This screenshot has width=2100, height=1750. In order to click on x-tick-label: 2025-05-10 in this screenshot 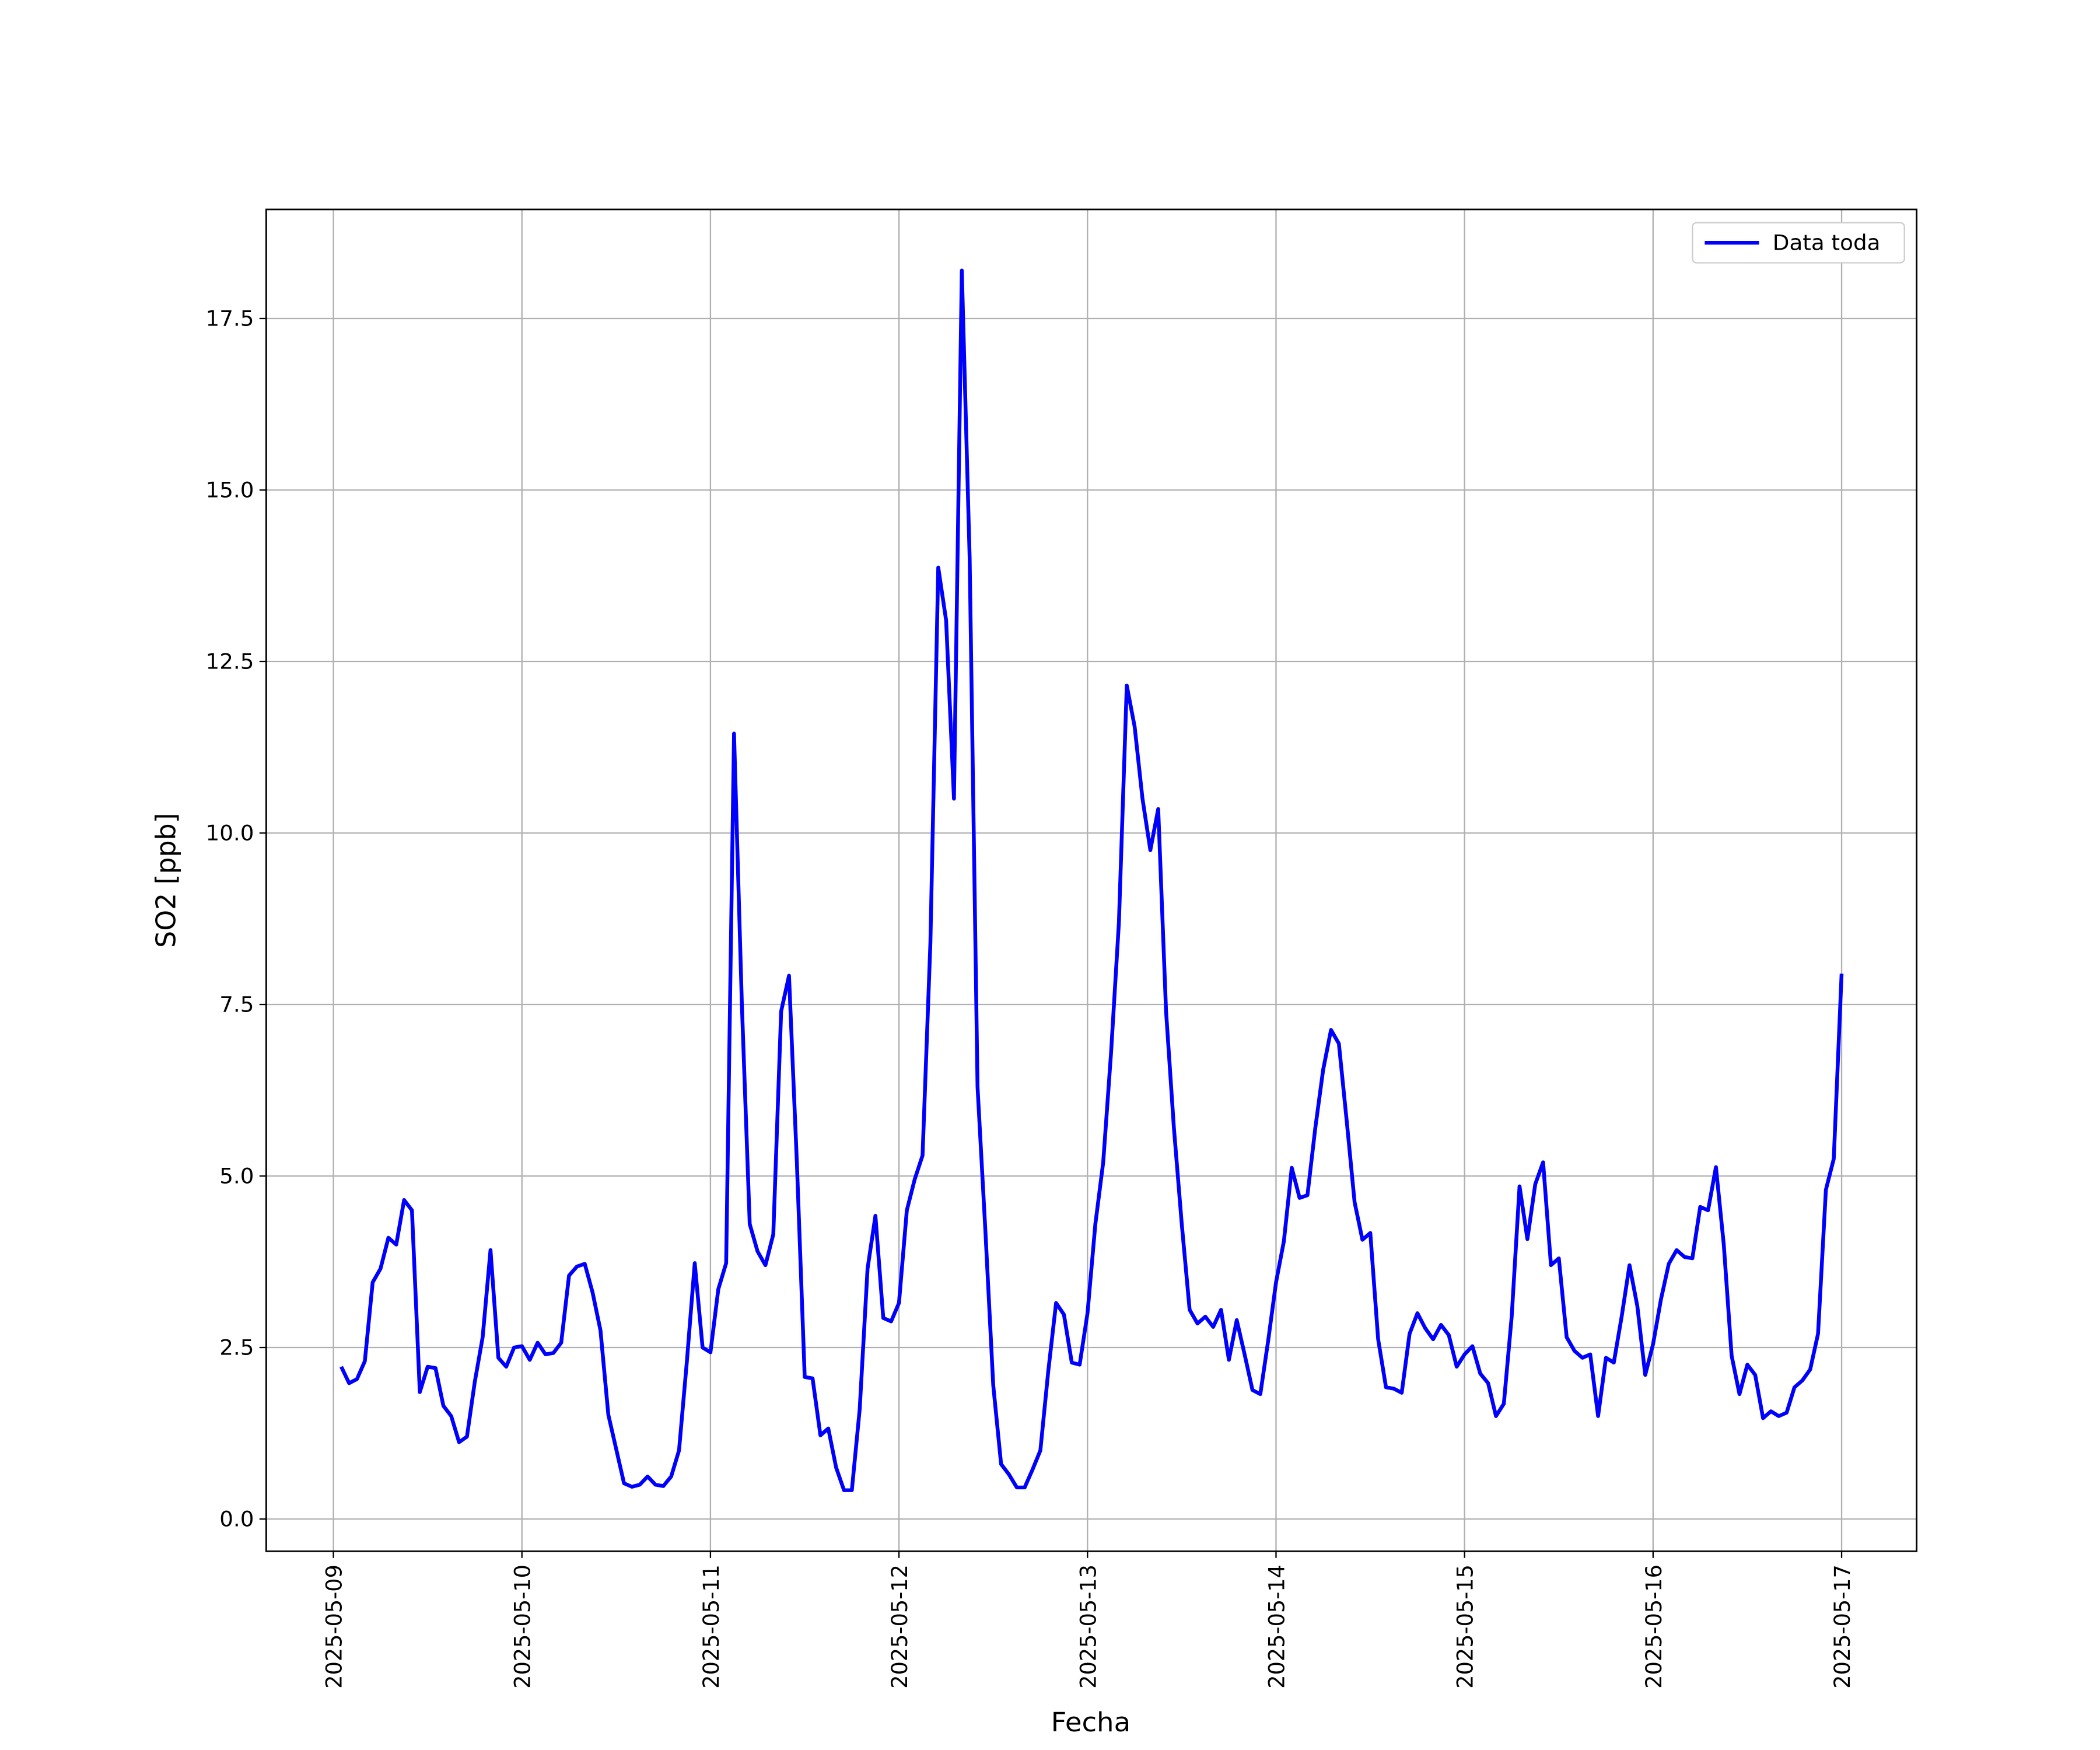, I will do `click(522, 1626)`.